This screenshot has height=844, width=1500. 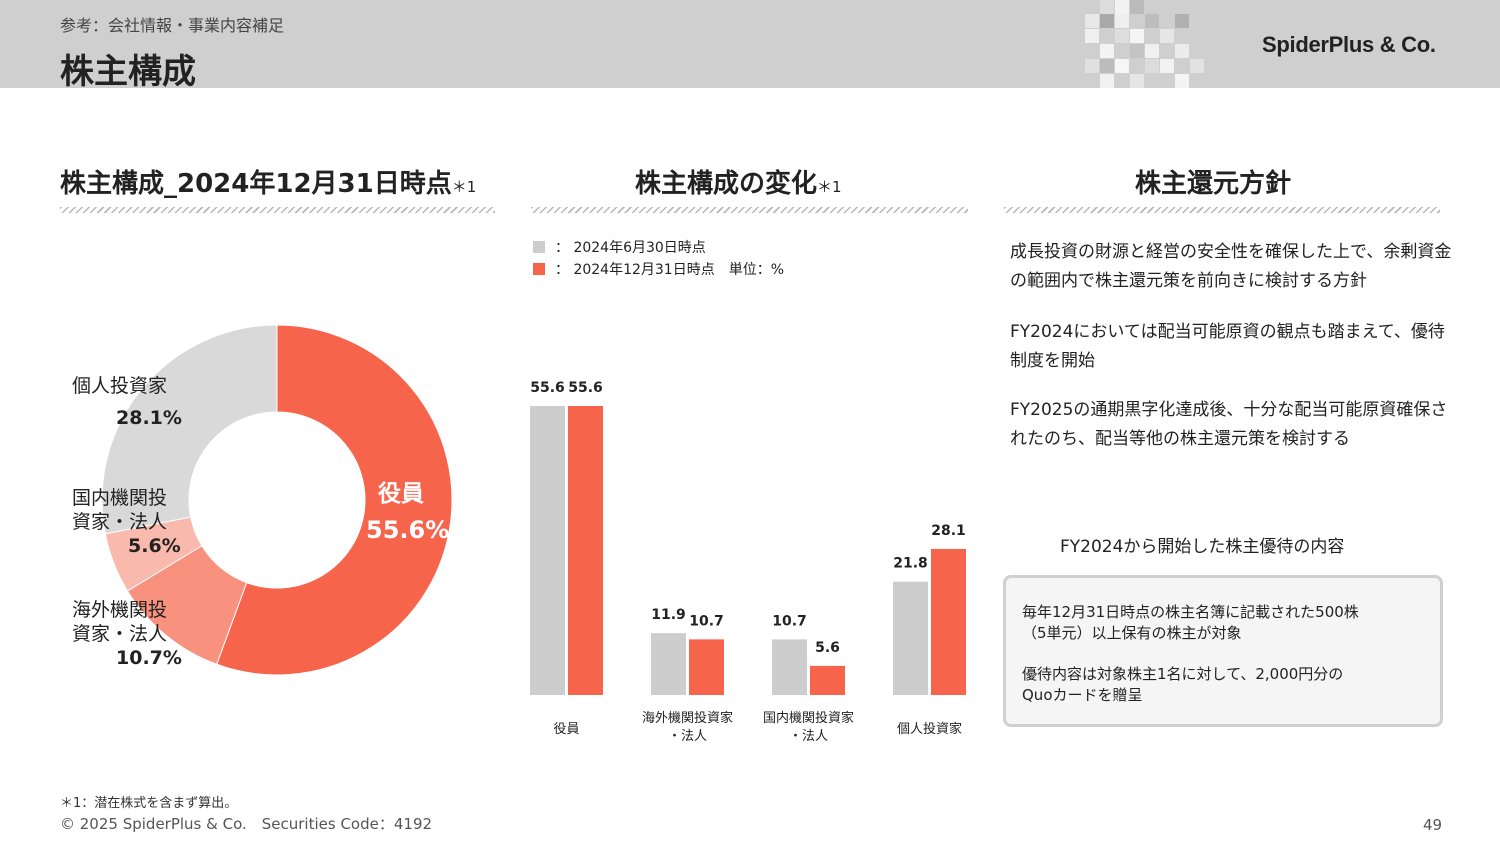 What do you see at coordinates (827, 680) in the screenshot?
I see `bar-domestic-dec` at bounding box center [827, 680].